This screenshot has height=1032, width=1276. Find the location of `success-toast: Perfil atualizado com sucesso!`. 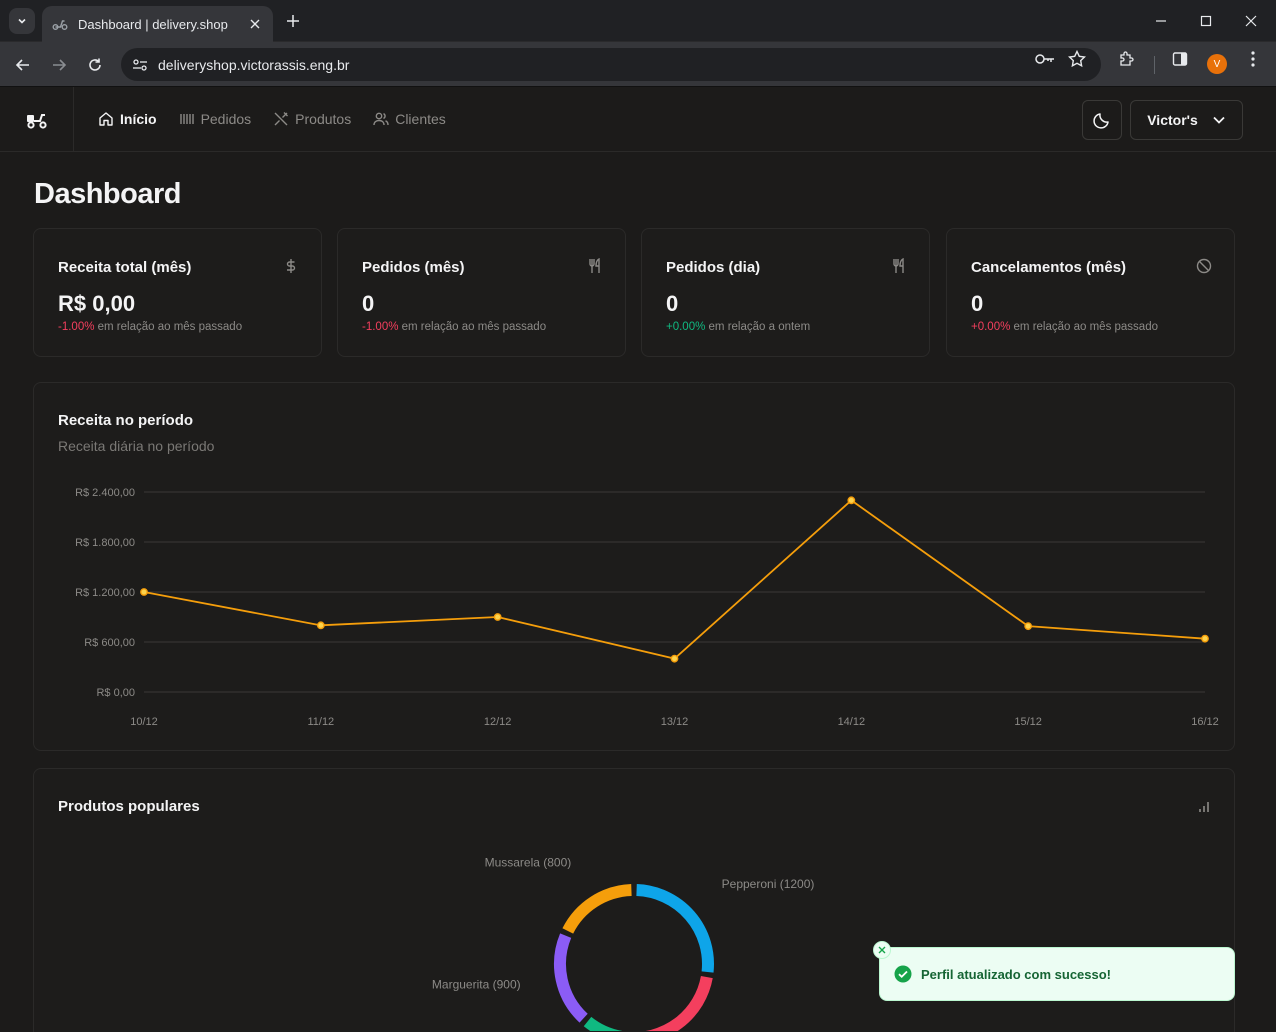

success-toast: Perfil atualizado com sucesso! is located at coordinates (1054, 971).